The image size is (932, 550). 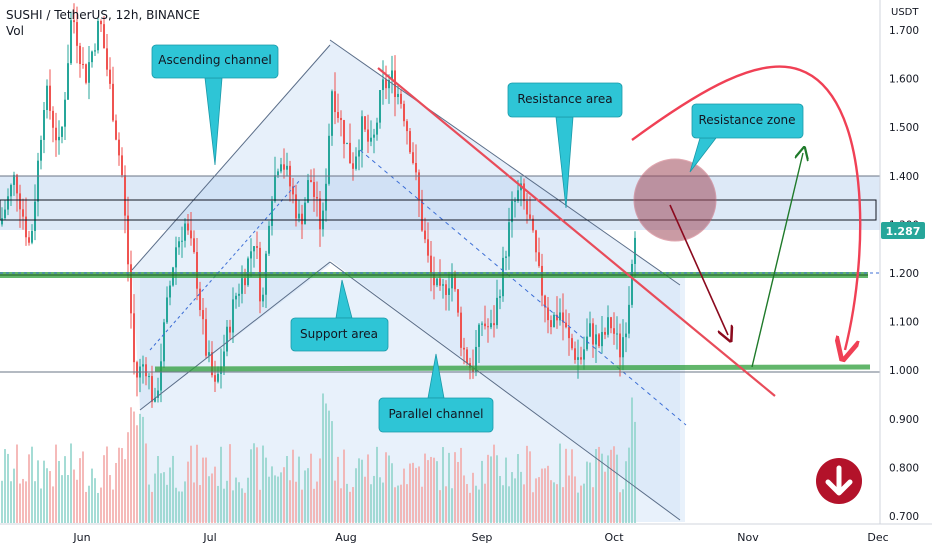 I want to click on down-arrow-icon, so click(x=839, y=480).